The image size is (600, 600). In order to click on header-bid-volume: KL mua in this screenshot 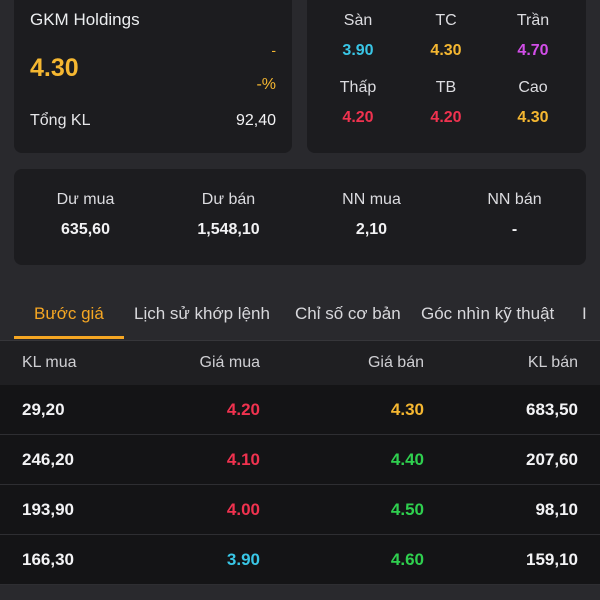, I will do `click(49, 362)`.